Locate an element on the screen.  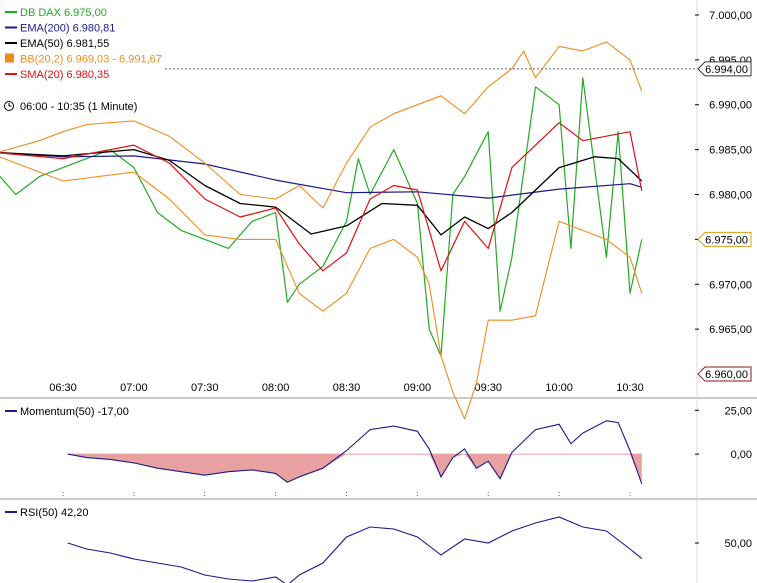
legend-label: EMA(200) 6.980,81 is located at coordinates (67, 29).